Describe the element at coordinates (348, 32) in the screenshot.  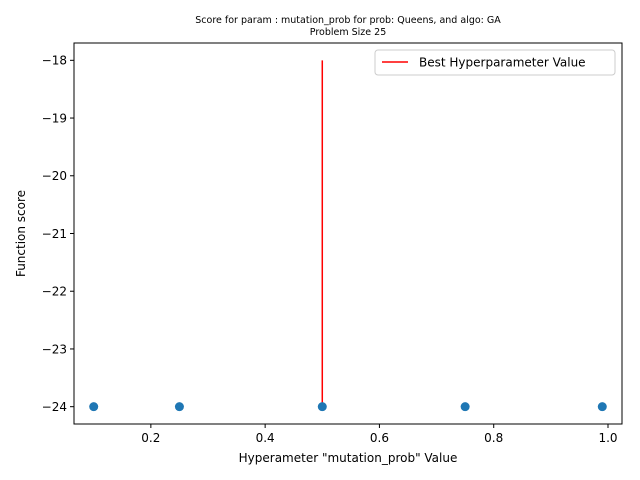
I see `chart-title-line2: Problem Size 25` at that location.